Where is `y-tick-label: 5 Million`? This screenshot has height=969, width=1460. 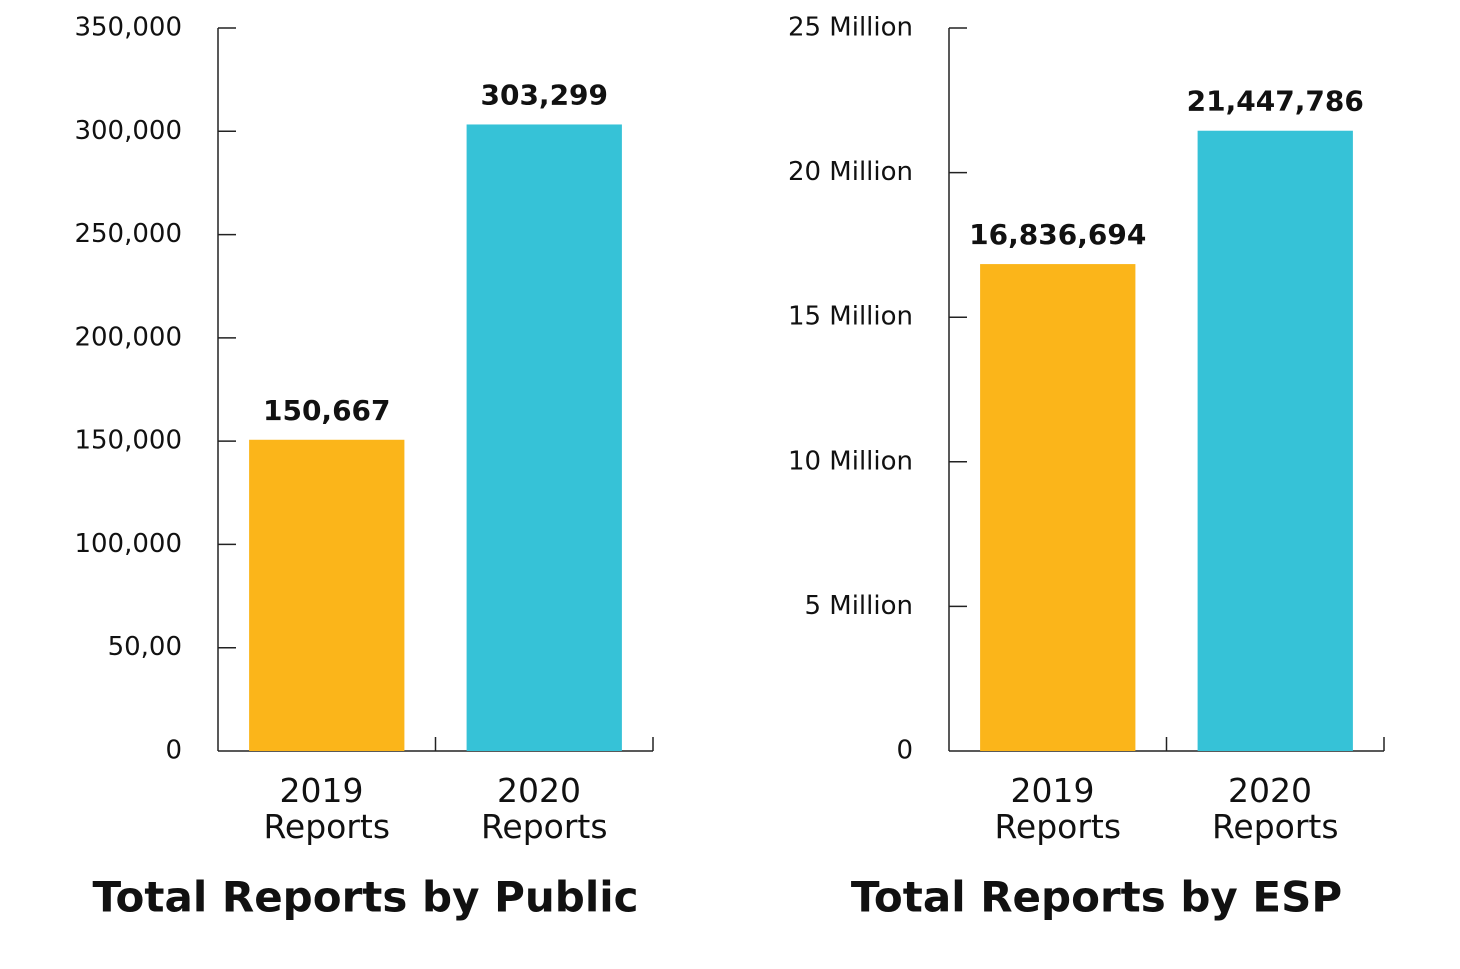
y-tick-label: 5 Million is located at coordinates (858, 606).